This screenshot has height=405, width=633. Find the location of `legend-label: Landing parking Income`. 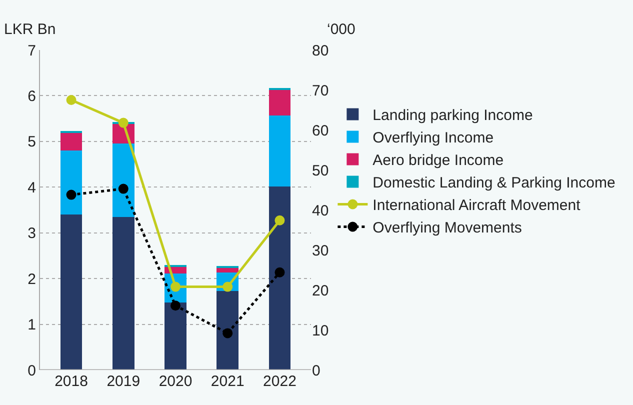

legend-label: Landing parking Income is located at coordinates (452, 115).